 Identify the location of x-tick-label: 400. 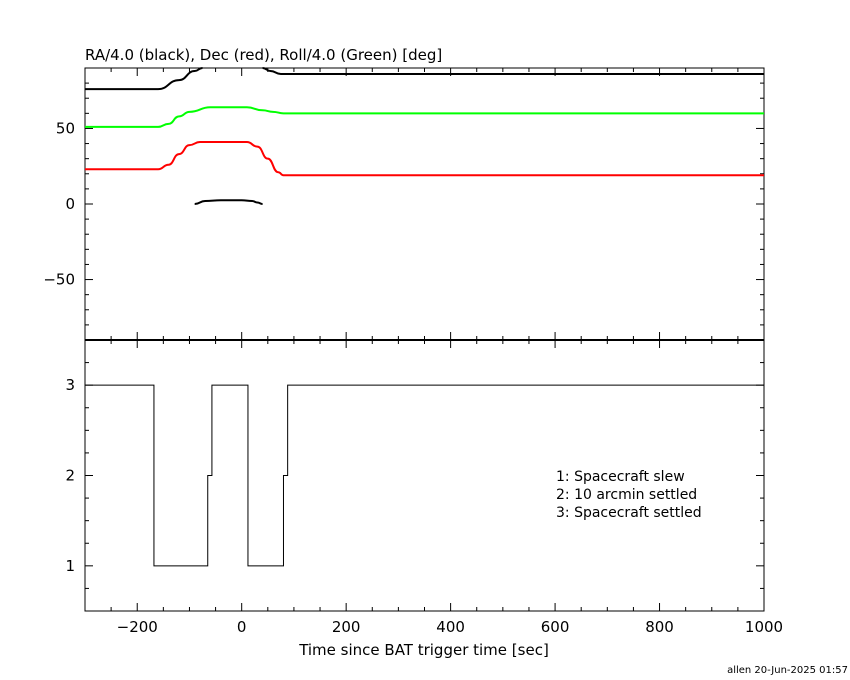
(450, 627).